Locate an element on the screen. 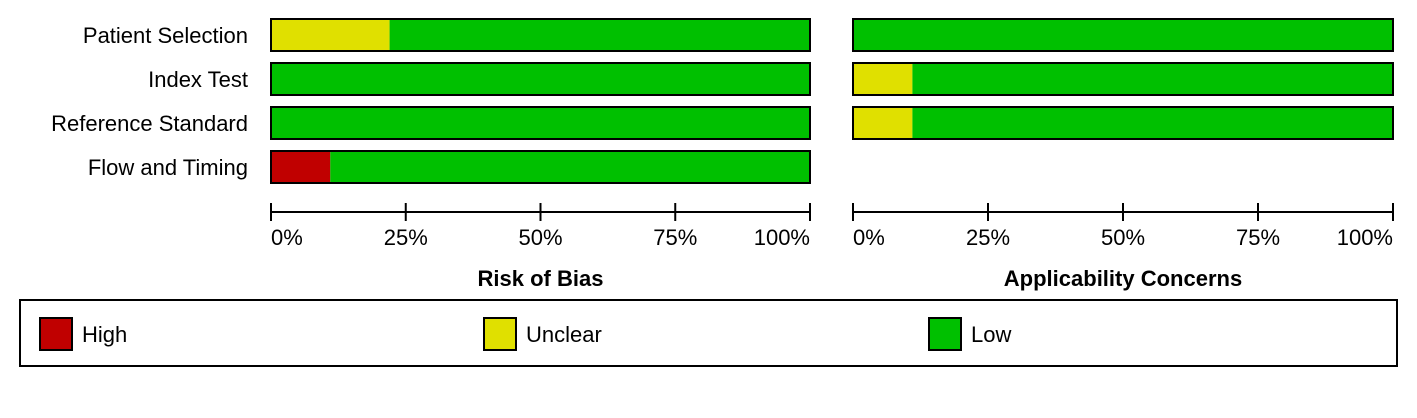 This screenshot has height=418, width=1417. y-tick-label: Flow and Timing is located at coordinates (168, 167).